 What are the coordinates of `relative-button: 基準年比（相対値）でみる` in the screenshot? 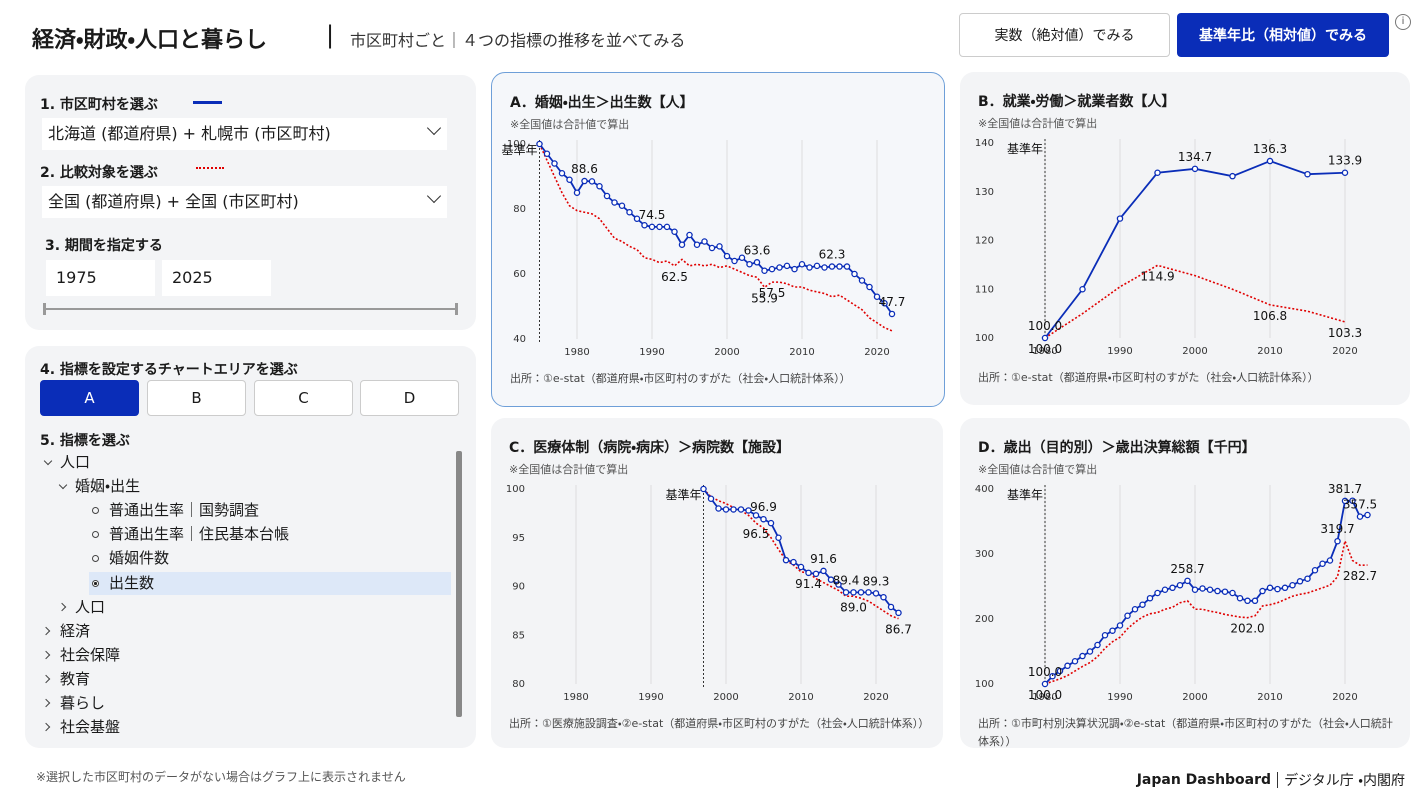 It's located at (1283, 35).